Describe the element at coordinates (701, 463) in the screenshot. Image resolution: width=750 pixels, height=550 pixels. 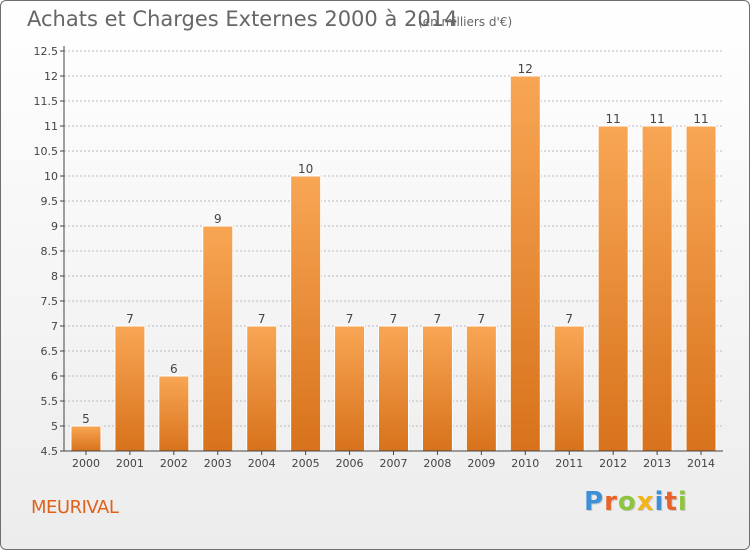
I see `x-tick-label: 2014` at that location.